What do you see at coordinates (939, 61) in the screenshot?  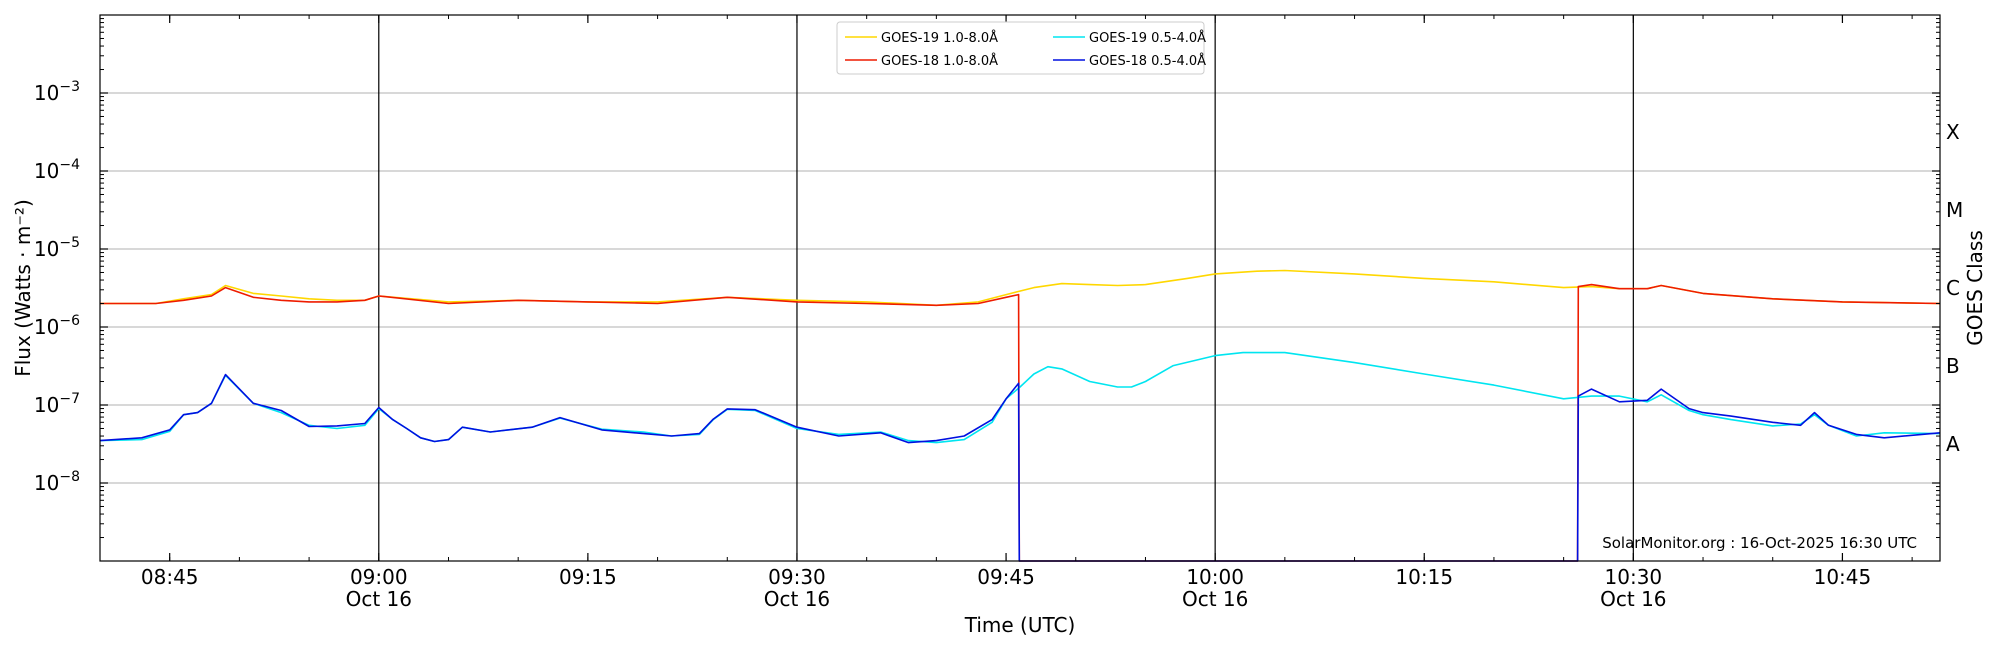 I see `legend-label: GOES-18 1.0-8.0Å` at bounding box center [939, 61].